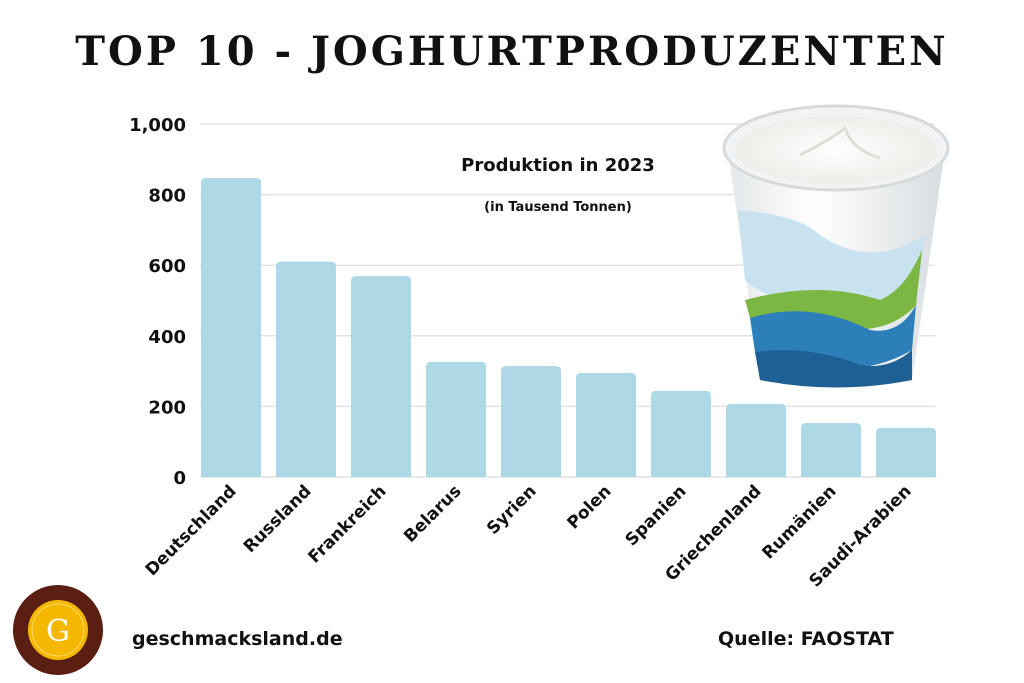 This screenshot has width=1024, height=683. Describe the element at coordinates (589, 507) in the screenshot. I see `x-tick-label: Polen` at that location.